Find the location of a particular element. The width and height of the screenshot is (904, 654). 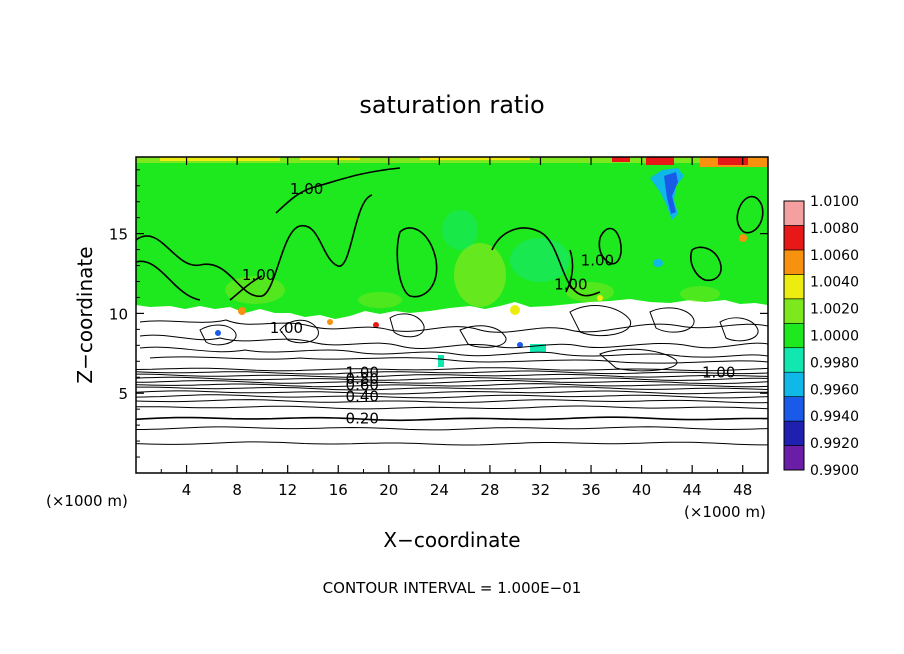

contour-lines-upper is located at coordinates (450, 234).